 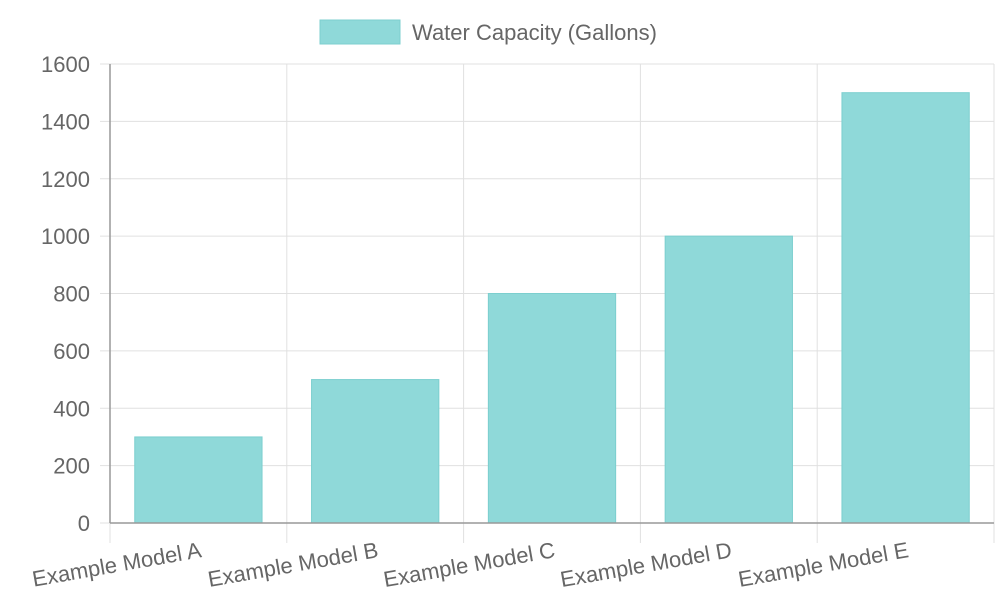 What do you see at coordinates (71, 294) in the screenshot?
I see `y-tick-label: 800` at bounding box center [71, 294].